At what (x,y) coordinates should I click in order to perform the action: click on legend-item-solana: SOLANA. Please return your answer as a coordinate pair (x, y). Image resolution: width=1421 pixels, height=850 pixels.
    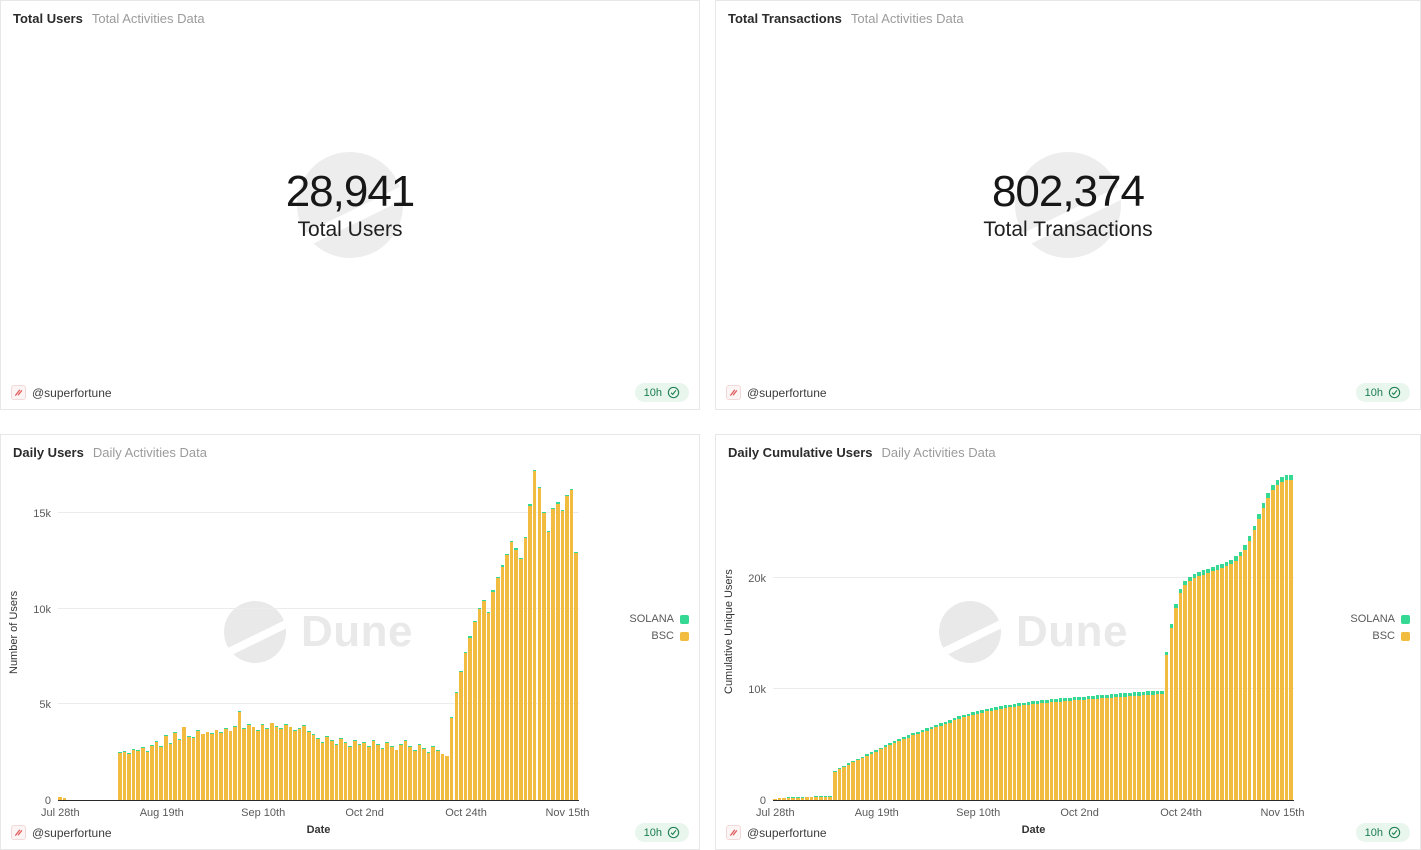
    Looking at the image, I should click on (1380, 619).